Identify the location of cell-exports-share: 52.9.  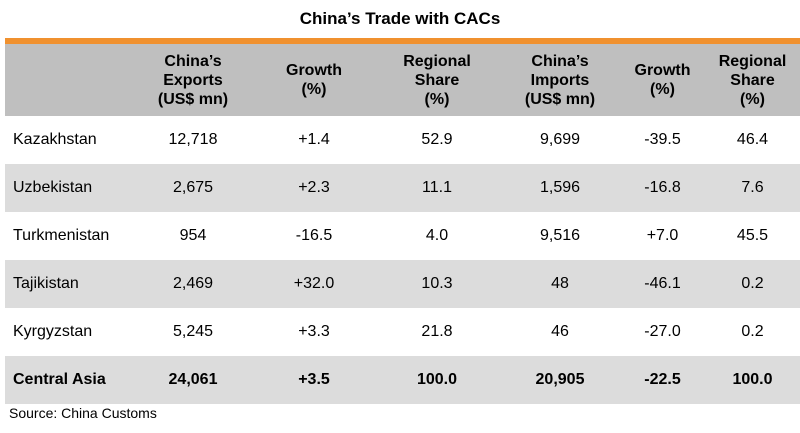
(437, 139).